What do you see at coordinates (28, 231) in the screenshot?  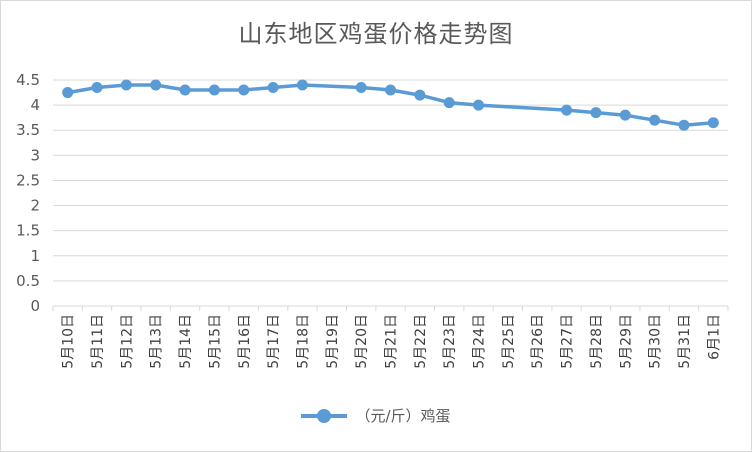 I see `y-tick-label: 1.5` at bounding box center [28, 231].